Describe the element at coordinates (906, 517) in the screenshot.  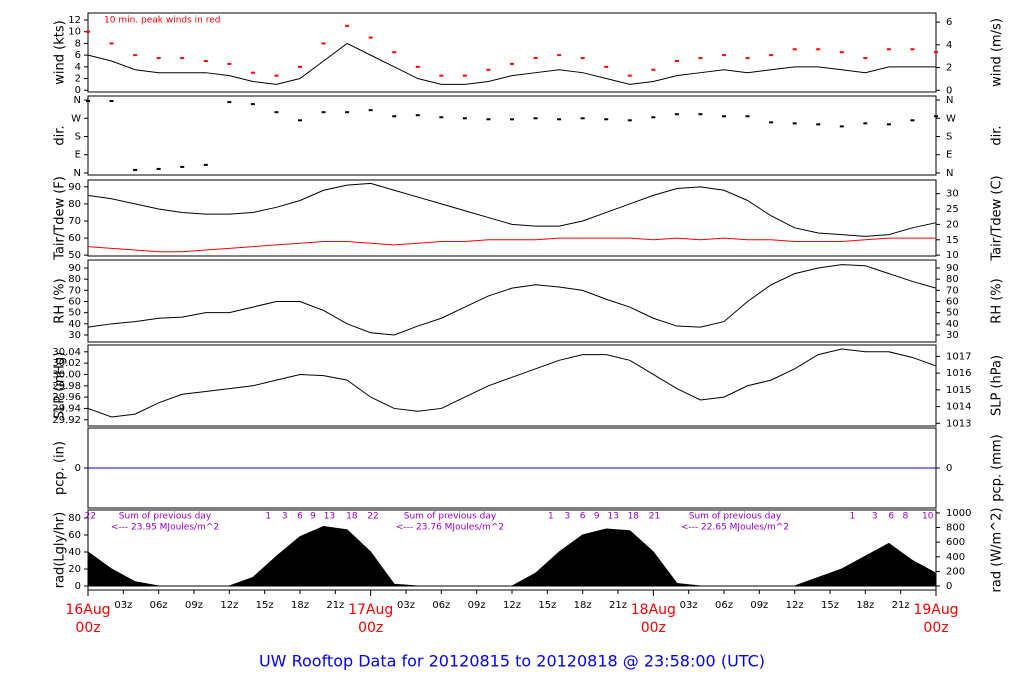
I see `local-hour-label: 8` at that location.